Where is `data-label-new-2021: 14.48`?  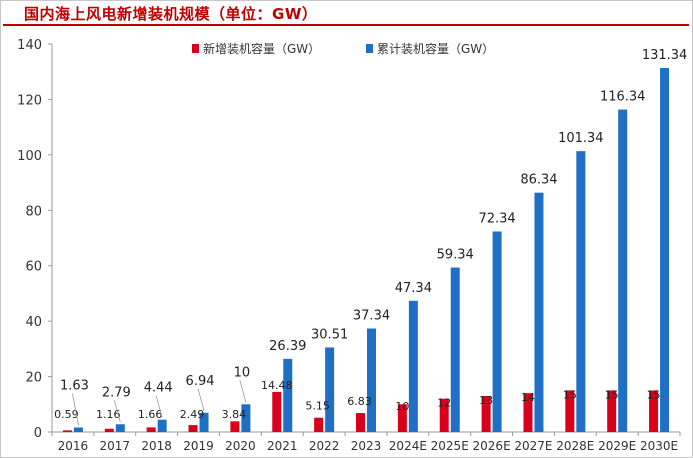 data-label-new-2021: 14.48 is located at coordinates (277, 385).